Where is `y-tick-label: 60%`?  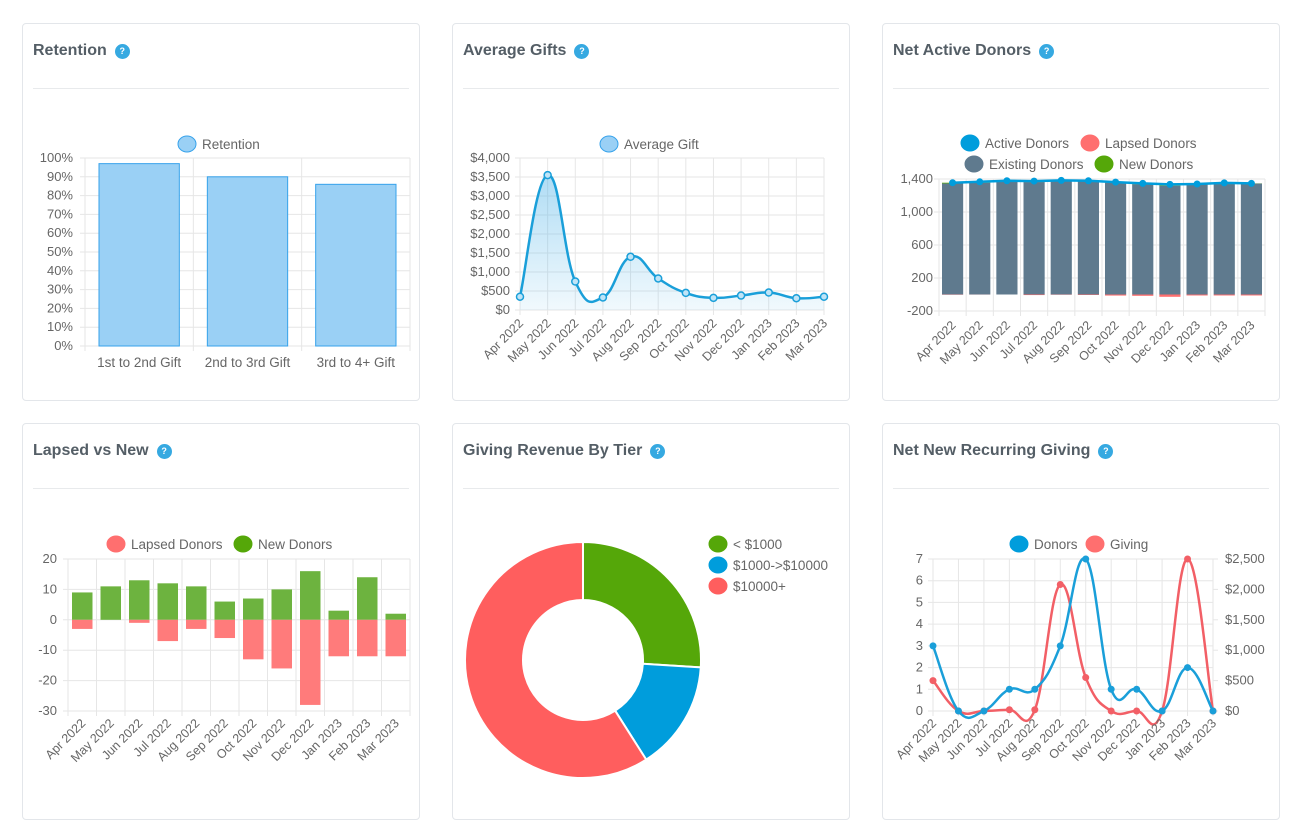 y-tick-label: 60% is located at coordinates (60, 232).